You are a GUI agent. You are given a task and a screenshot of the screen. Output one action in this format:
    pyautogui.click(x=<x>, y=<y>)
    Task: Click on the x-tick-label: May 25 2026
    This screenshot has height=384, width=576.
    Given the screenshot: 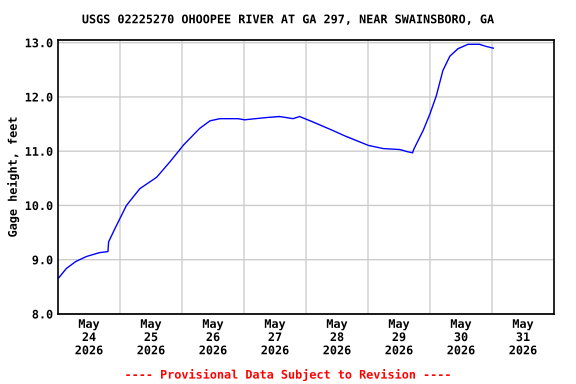 What is the action you would take?
    pyautogui.click(x=151, y=336)
    